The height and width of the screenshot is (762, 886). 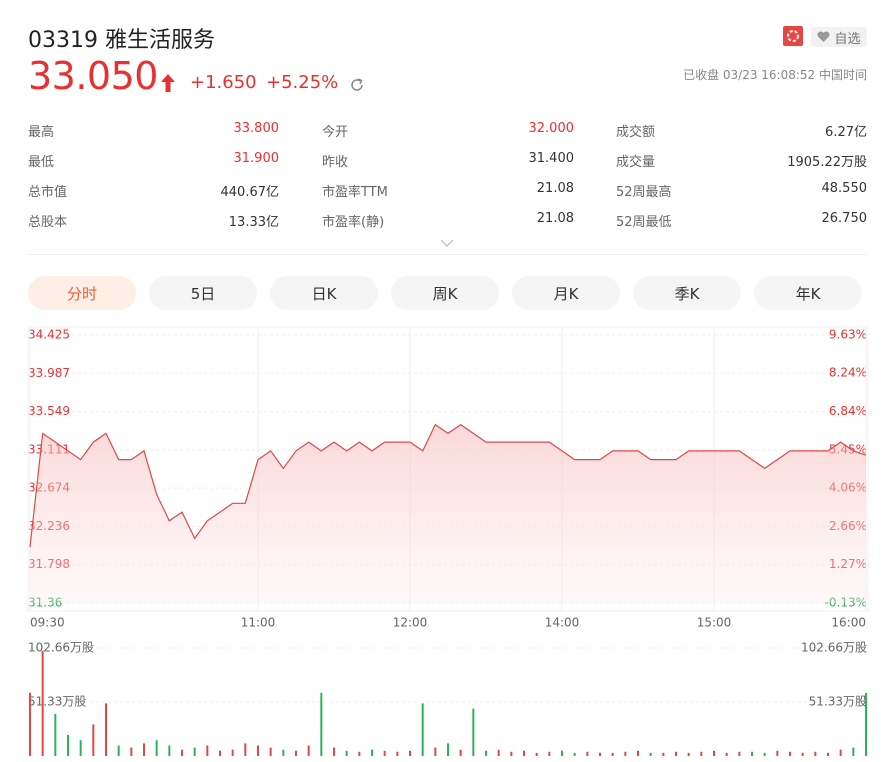 I want to click on stat-value: 26.750, so click(x=844, y=218).